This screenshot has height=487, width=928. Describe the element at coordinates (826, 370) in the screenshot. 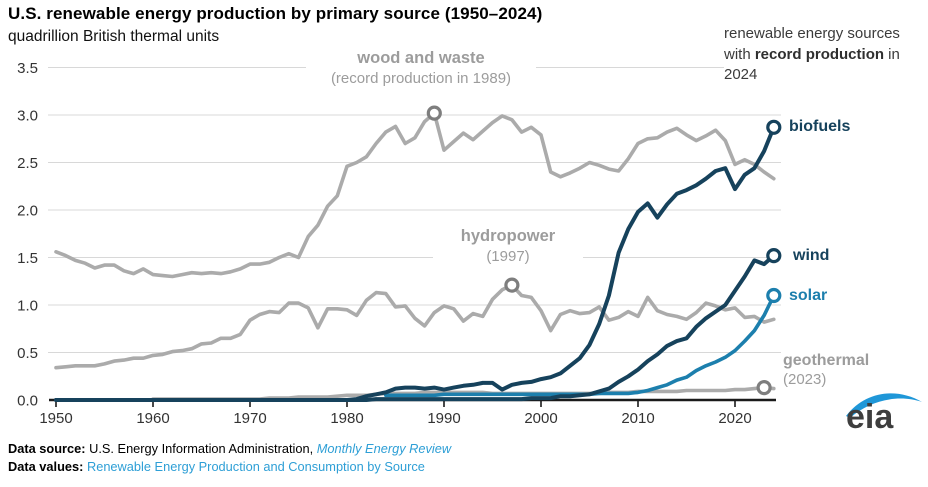

I see `geothermal-annotation: geothermal (2023)` at that location.